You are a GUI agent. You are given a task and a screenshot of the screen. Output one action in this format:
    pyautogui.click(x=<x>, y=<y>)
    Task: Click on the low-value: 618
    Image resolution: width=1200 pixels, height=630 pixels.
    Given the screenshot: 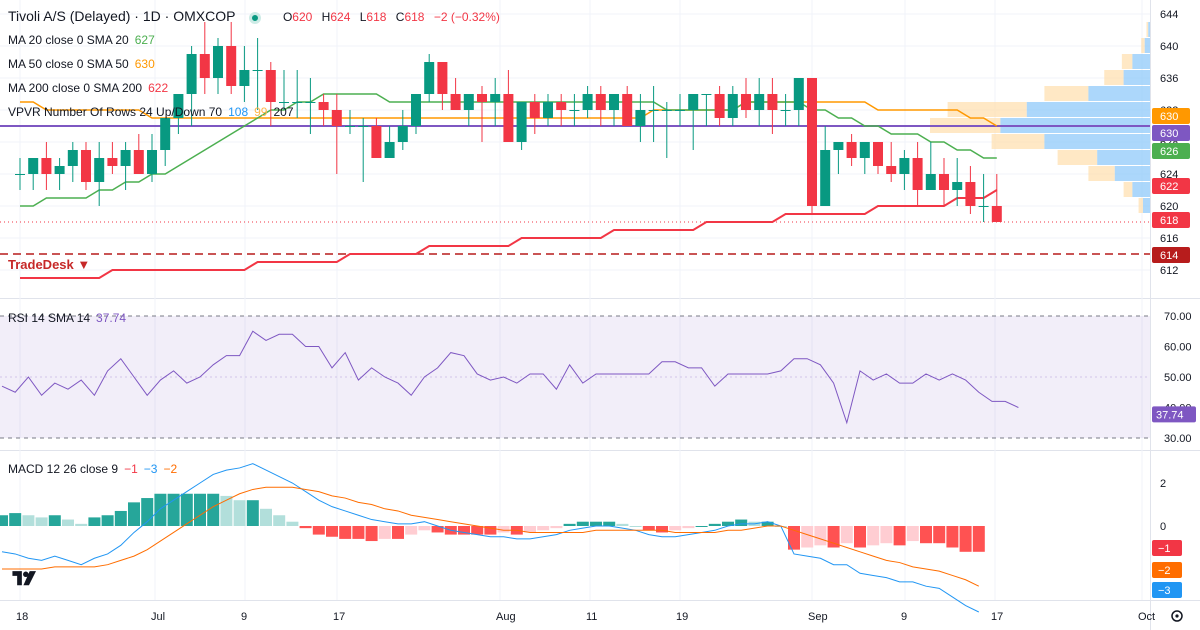 What is the action you would take?
    pyautogui.click(x=376, y=17)
    